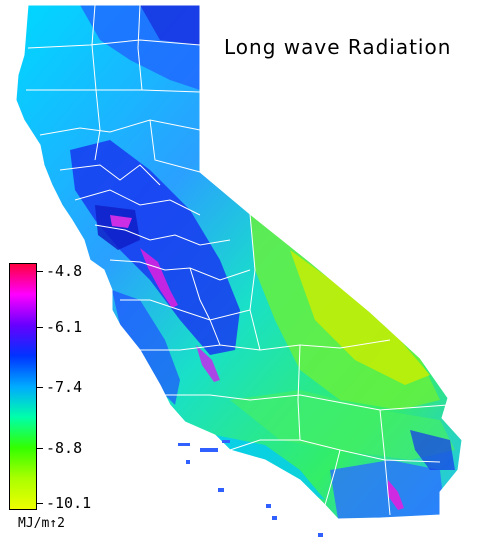  I want to click on legend-units: MJ/m↑2, so click(41, 523).